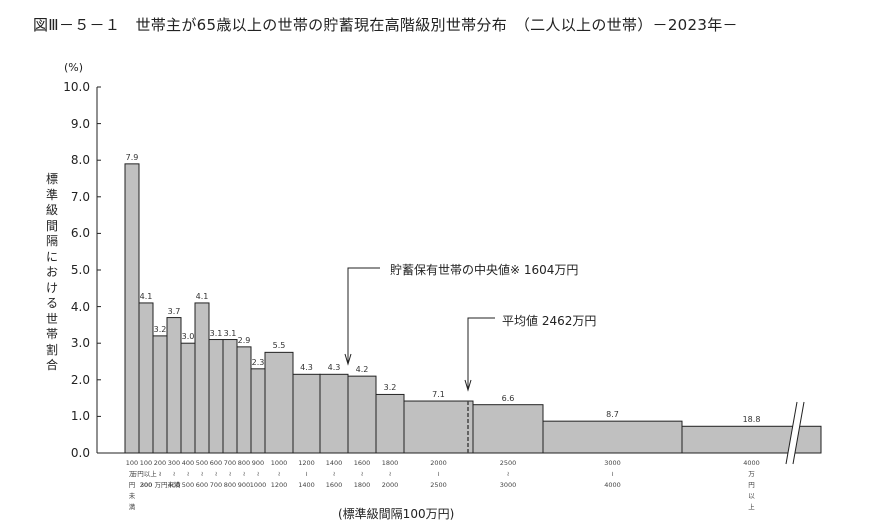  I want to click on x-tick-label: 500 ≀ 600, so click(202, 474).